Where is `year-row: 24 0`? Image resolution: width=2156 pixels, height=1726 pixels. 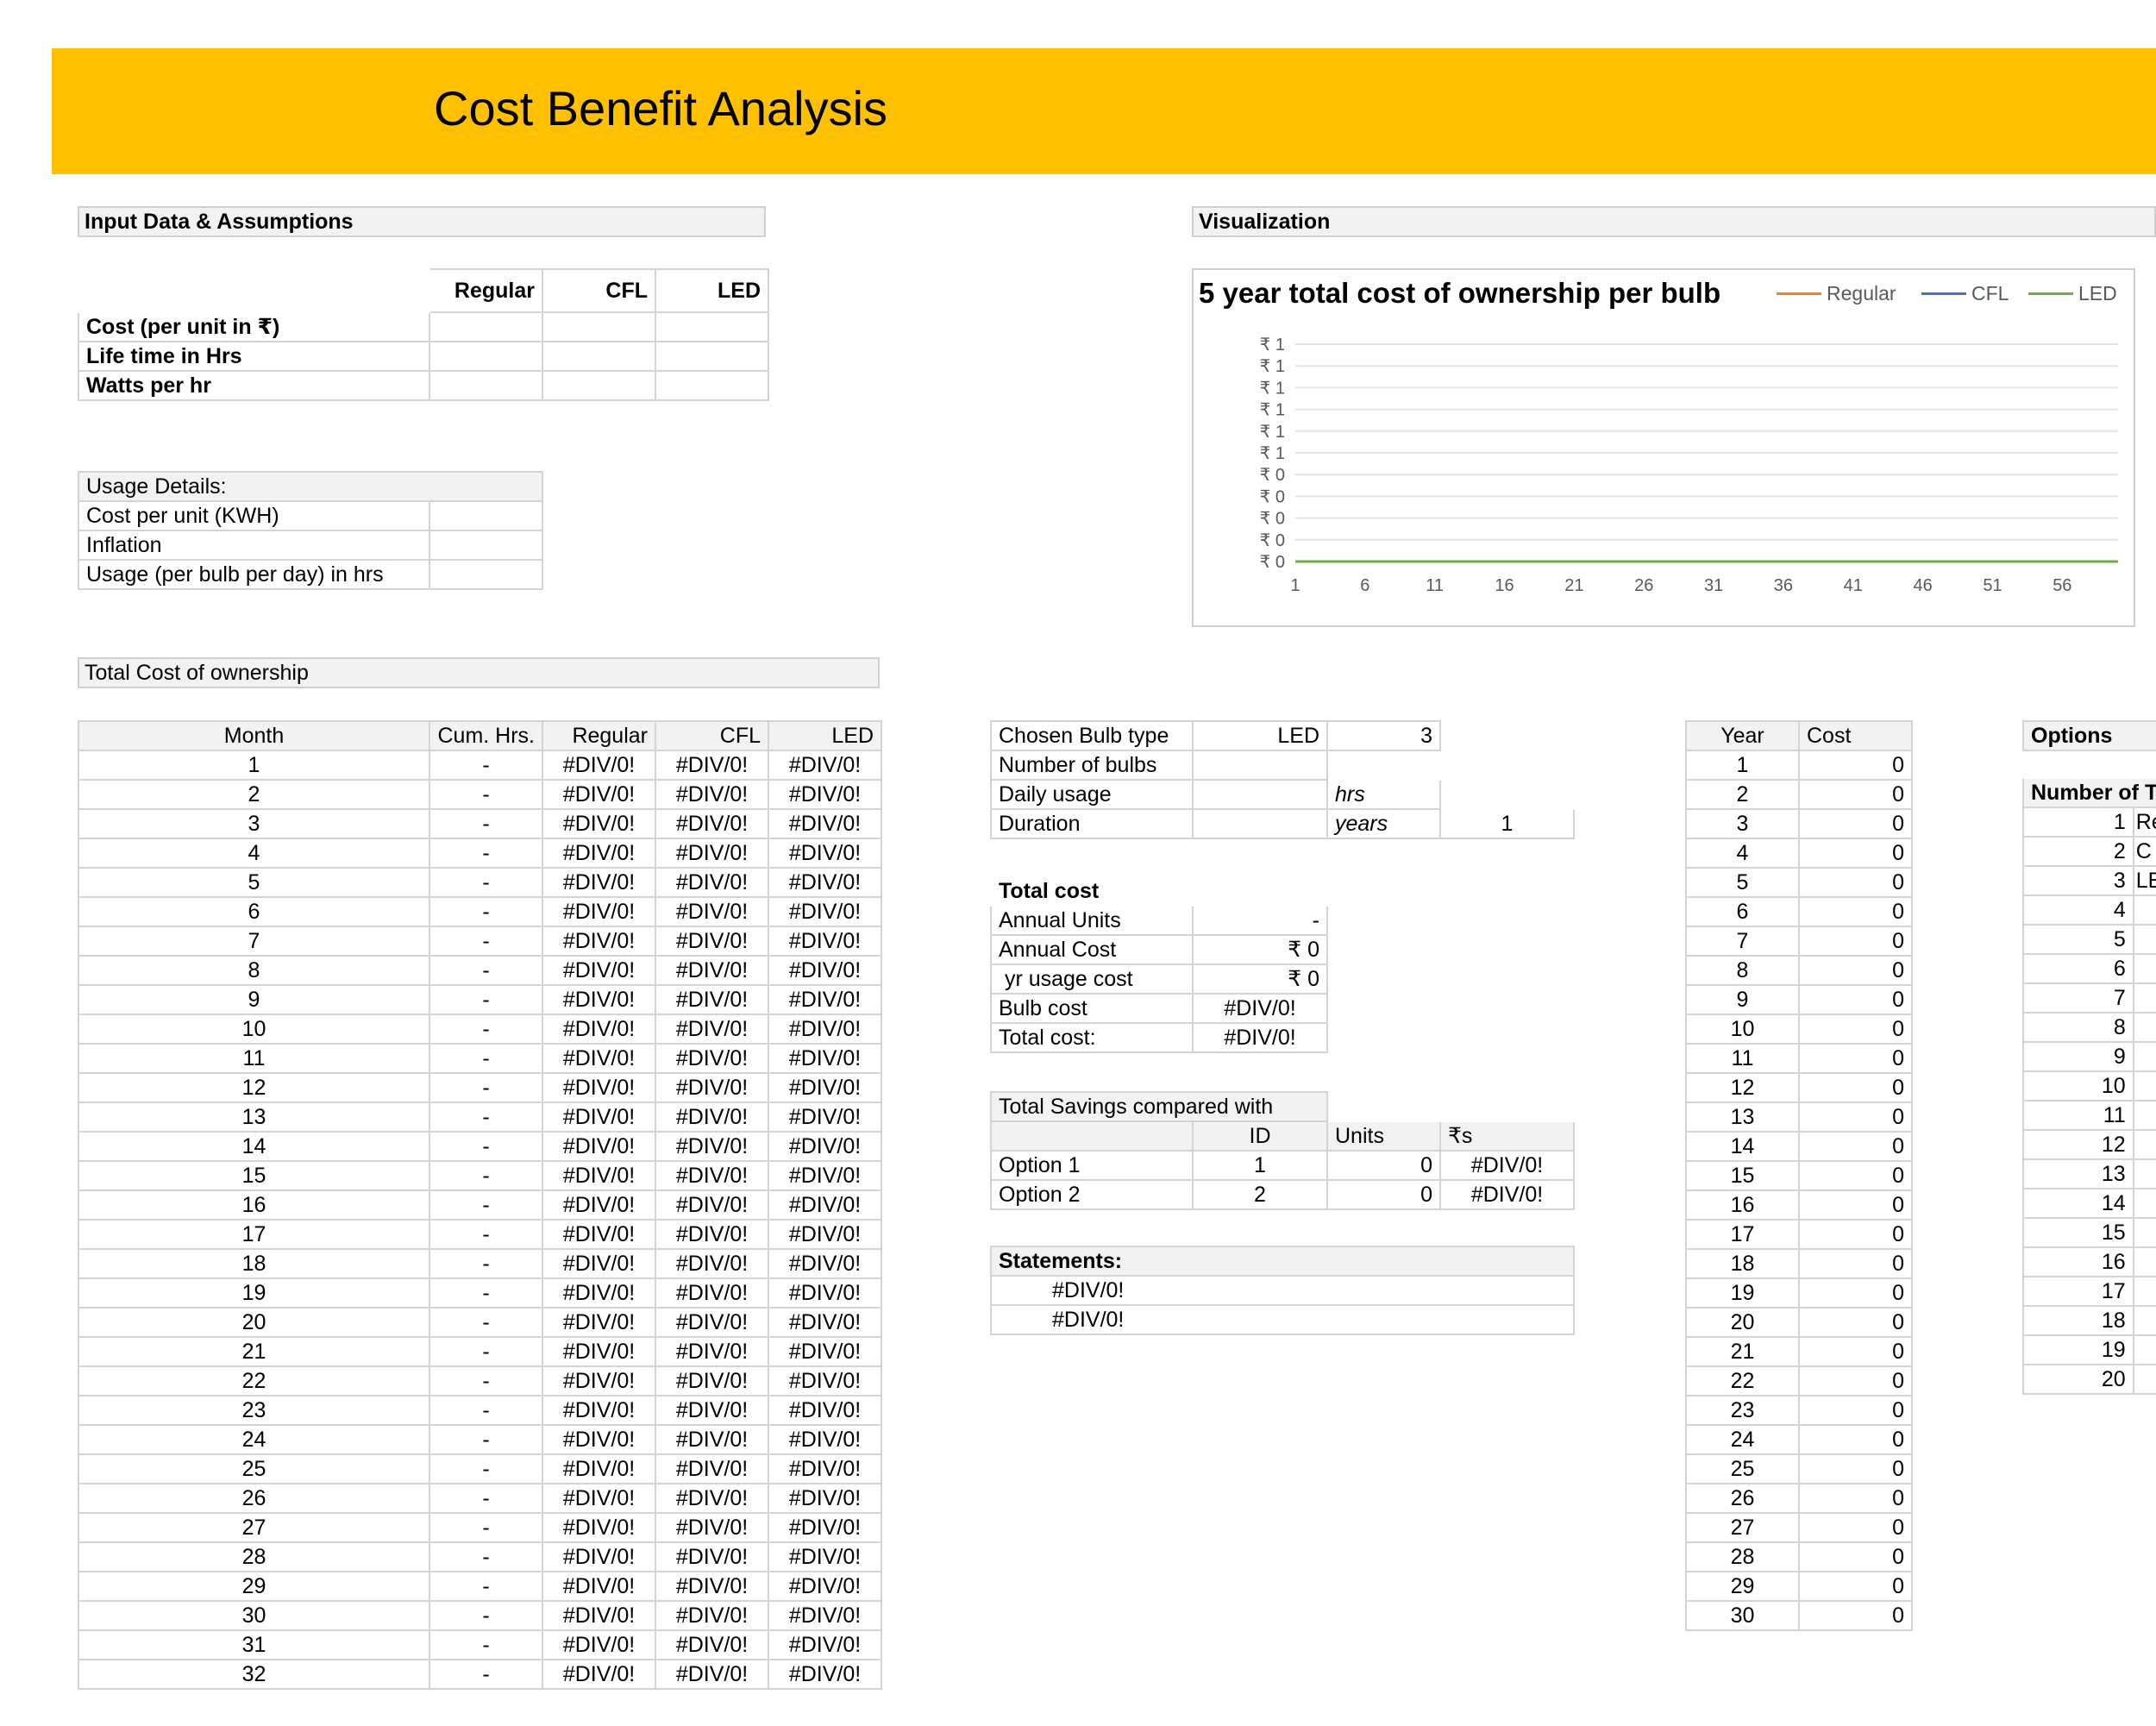
year-row: 24 0 is located at coordinates (1799, 1440).